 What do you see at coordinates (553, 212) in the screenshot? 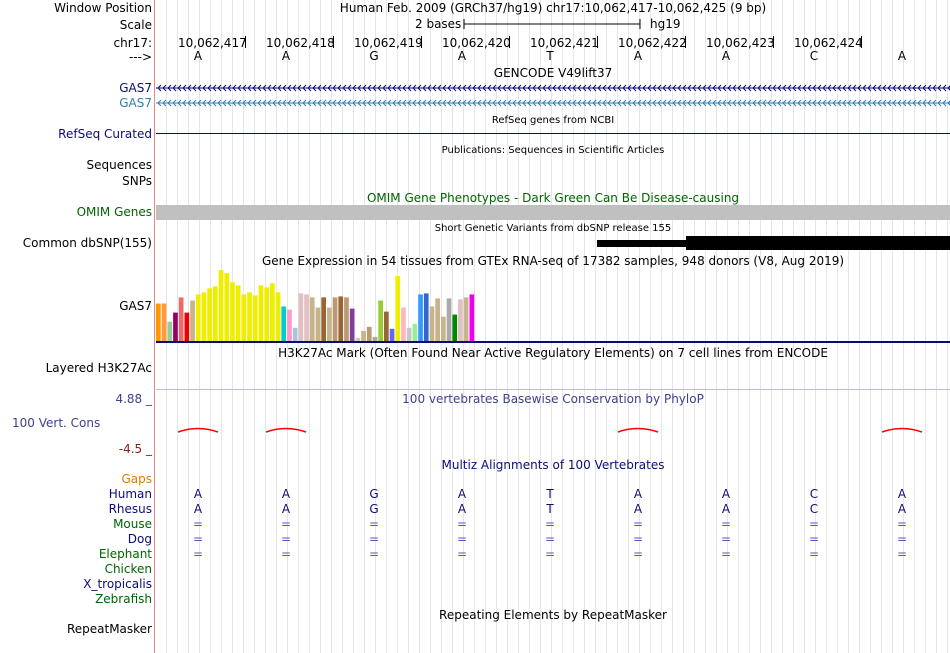
I see `omim-phenotype-bar` at bounding box center [553, 212].